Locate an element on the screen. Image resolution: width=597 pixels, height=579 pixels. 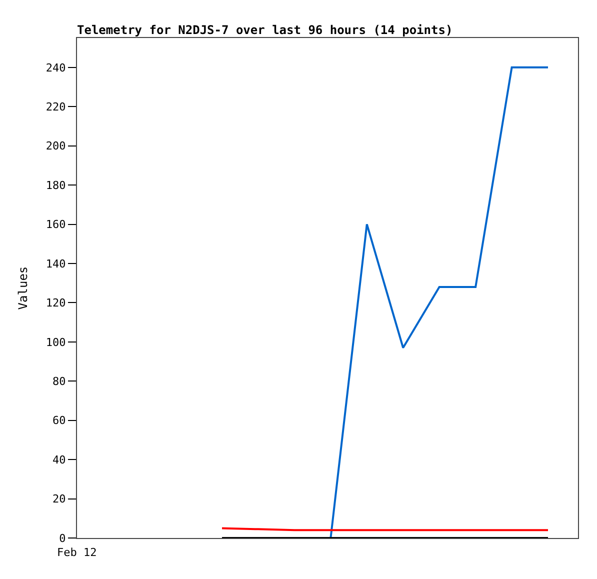
y-tick-label: 180 is located at coordinates (56, 185).